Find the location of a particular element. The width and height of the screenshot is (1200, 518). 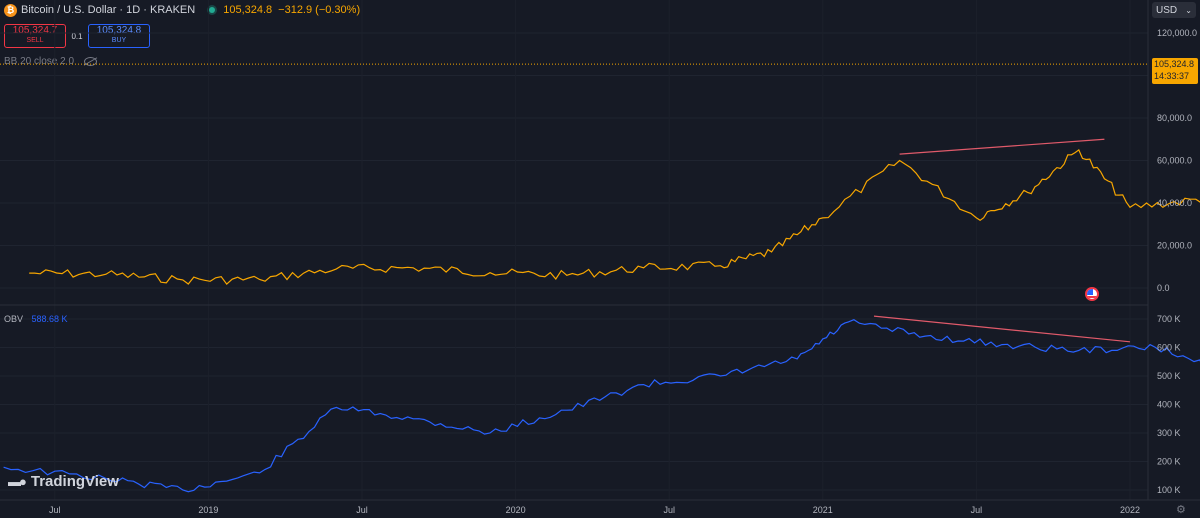

obv-legend: OBV 588.68 K is located at coordinates (36, 319).